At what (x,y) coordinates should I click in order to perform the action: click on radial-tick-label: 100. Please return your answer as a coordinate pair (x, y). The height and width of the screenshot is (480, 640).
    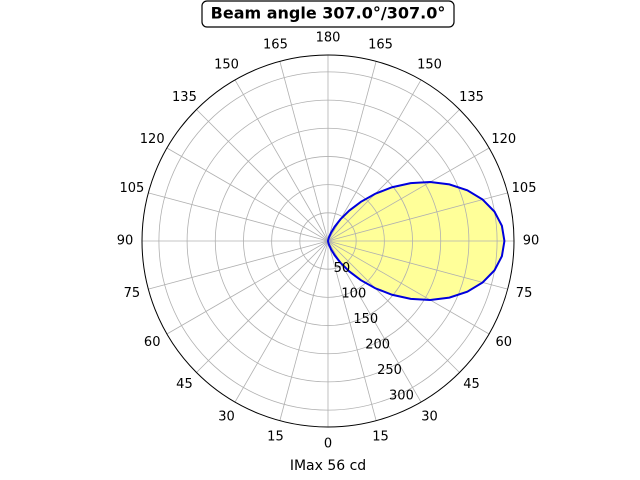
    Looking at the image, I should click on (353, 294).